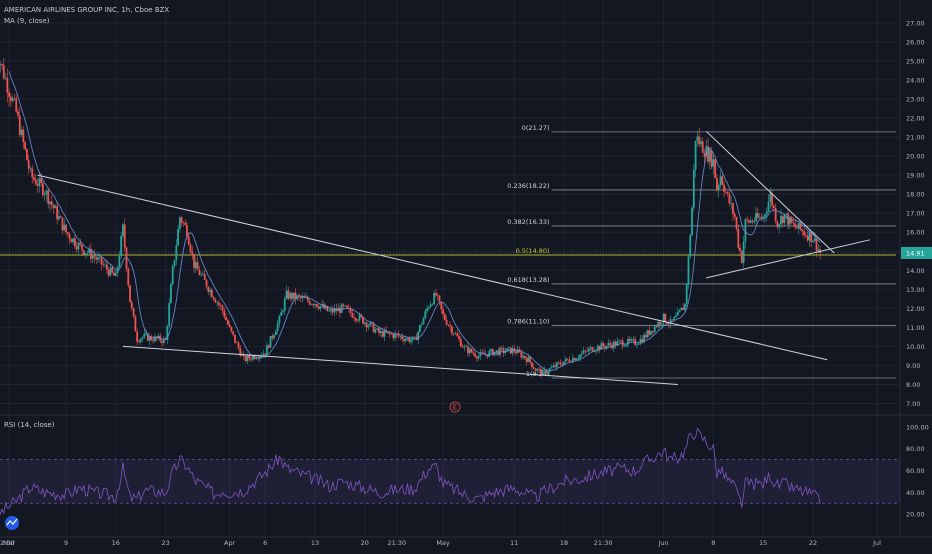 The width and height of the screenshot is (932, 554). What do you see at coordinates (12, 522) in the screenshot?
I see `tradingview-logo-glyph` at bounding box center [12, 522].